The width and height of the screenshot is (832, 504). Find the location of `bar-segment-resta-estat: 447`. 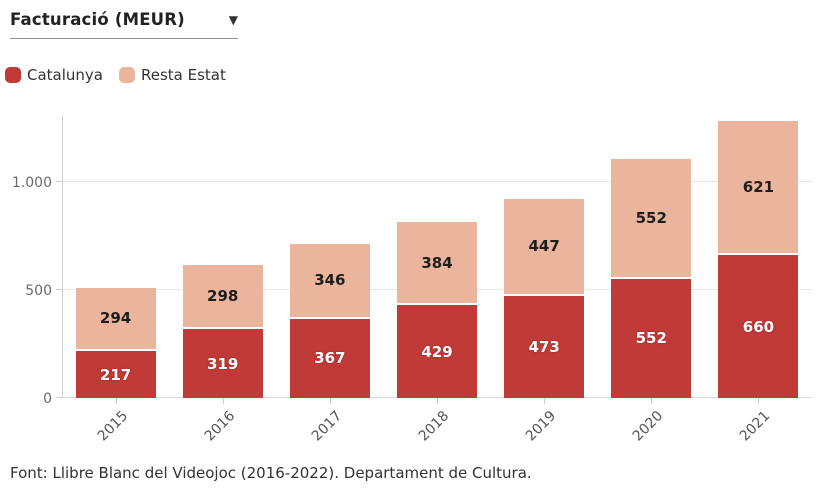

bar-segment-resta-estat: 447 is located at coordinates (544, 247).